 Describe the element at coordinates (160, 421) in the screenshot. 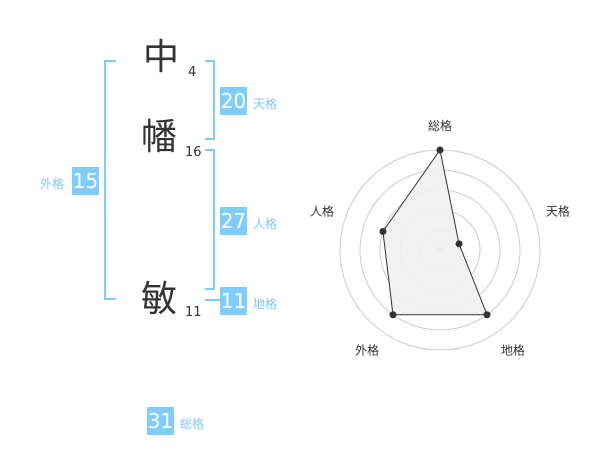

I see `soukaku-value: 31` at that location.